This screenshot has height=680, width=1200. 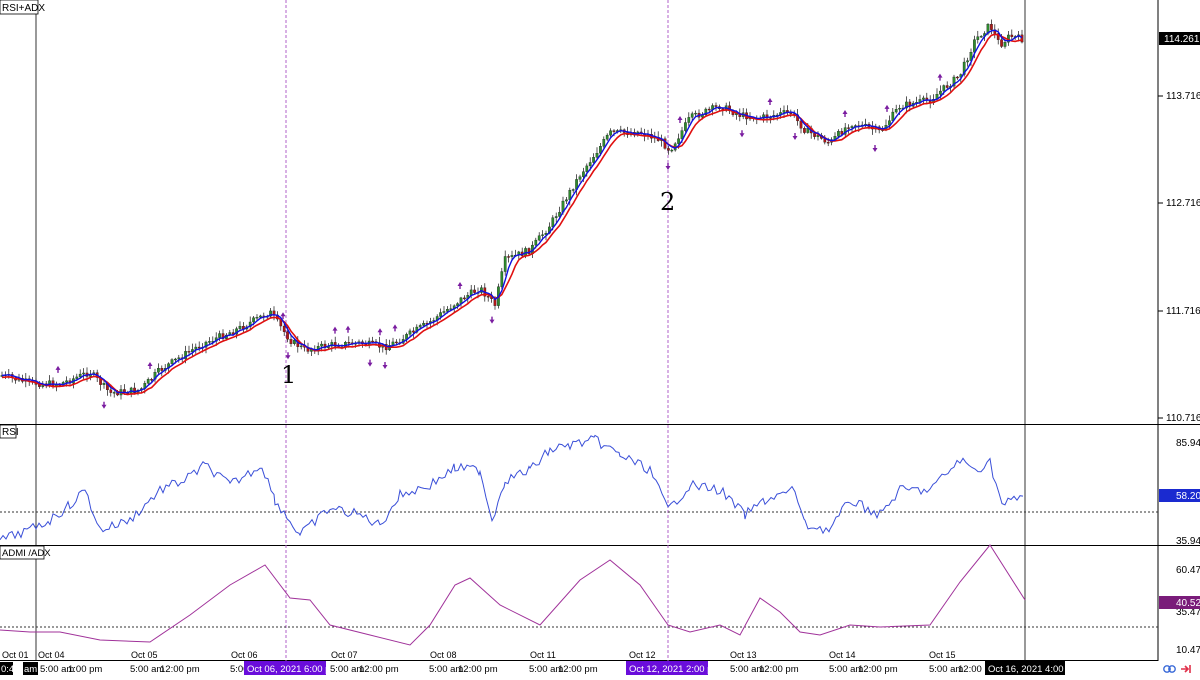 What do you see at coordinates (1179, 38) in the screenshot?
I see `last-price-badge` at bounding box center [1179, 38].